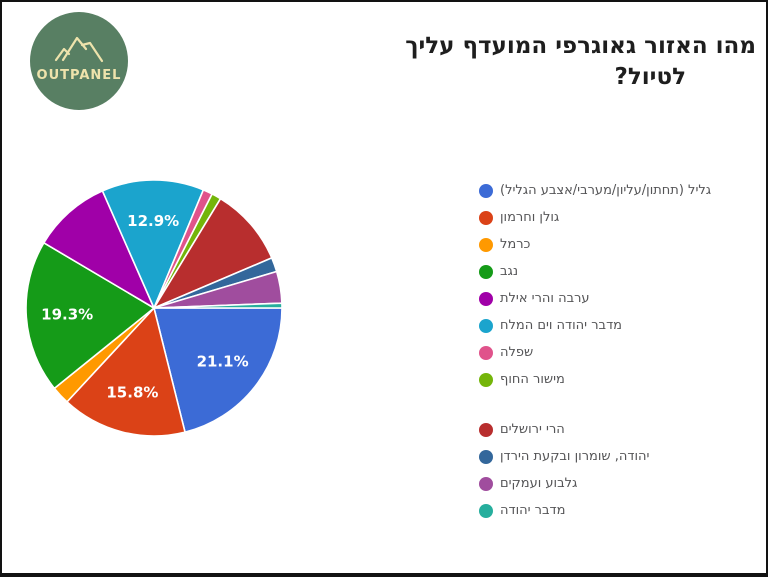 The width and height of the screenshot is (768, 577). Describe the element at coordinates (532, 429) in the screenshot. I see `legend-label: הרי ירושלים` at that location.